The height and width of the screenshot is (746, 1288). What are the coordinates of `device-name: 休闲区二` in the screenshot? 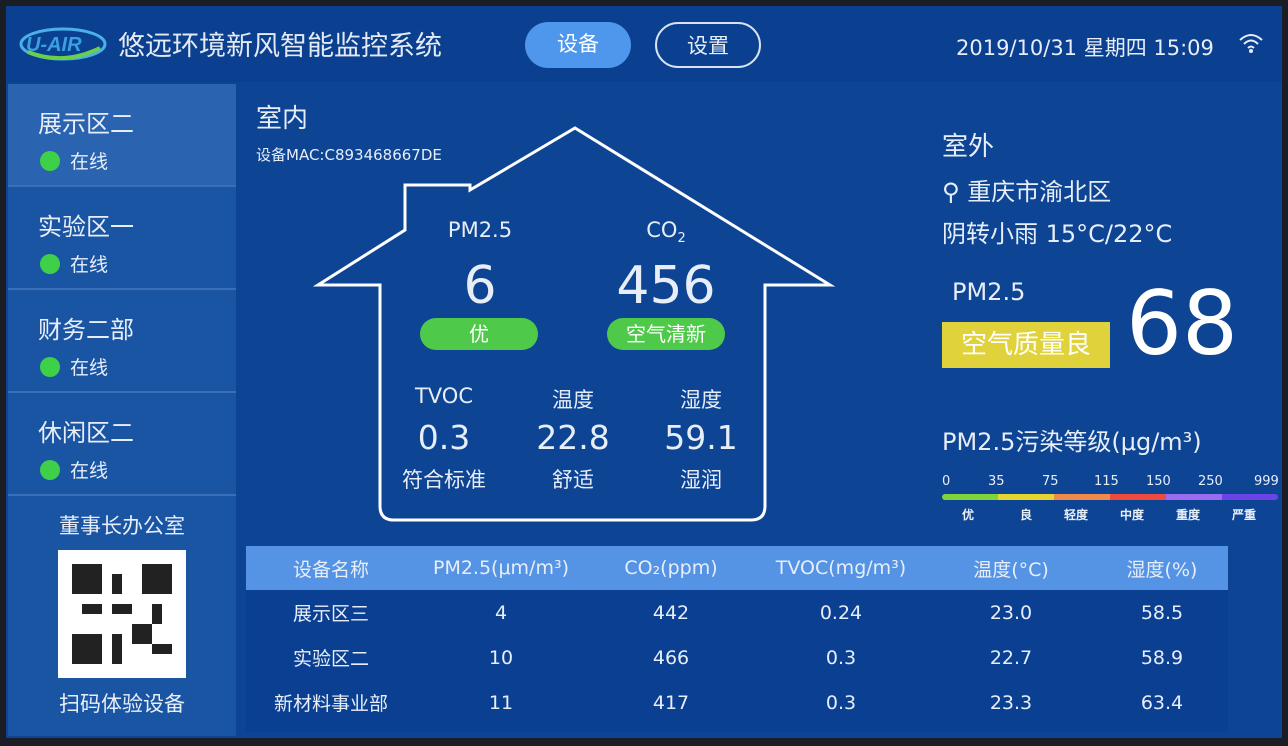 It's located at (86, 433).